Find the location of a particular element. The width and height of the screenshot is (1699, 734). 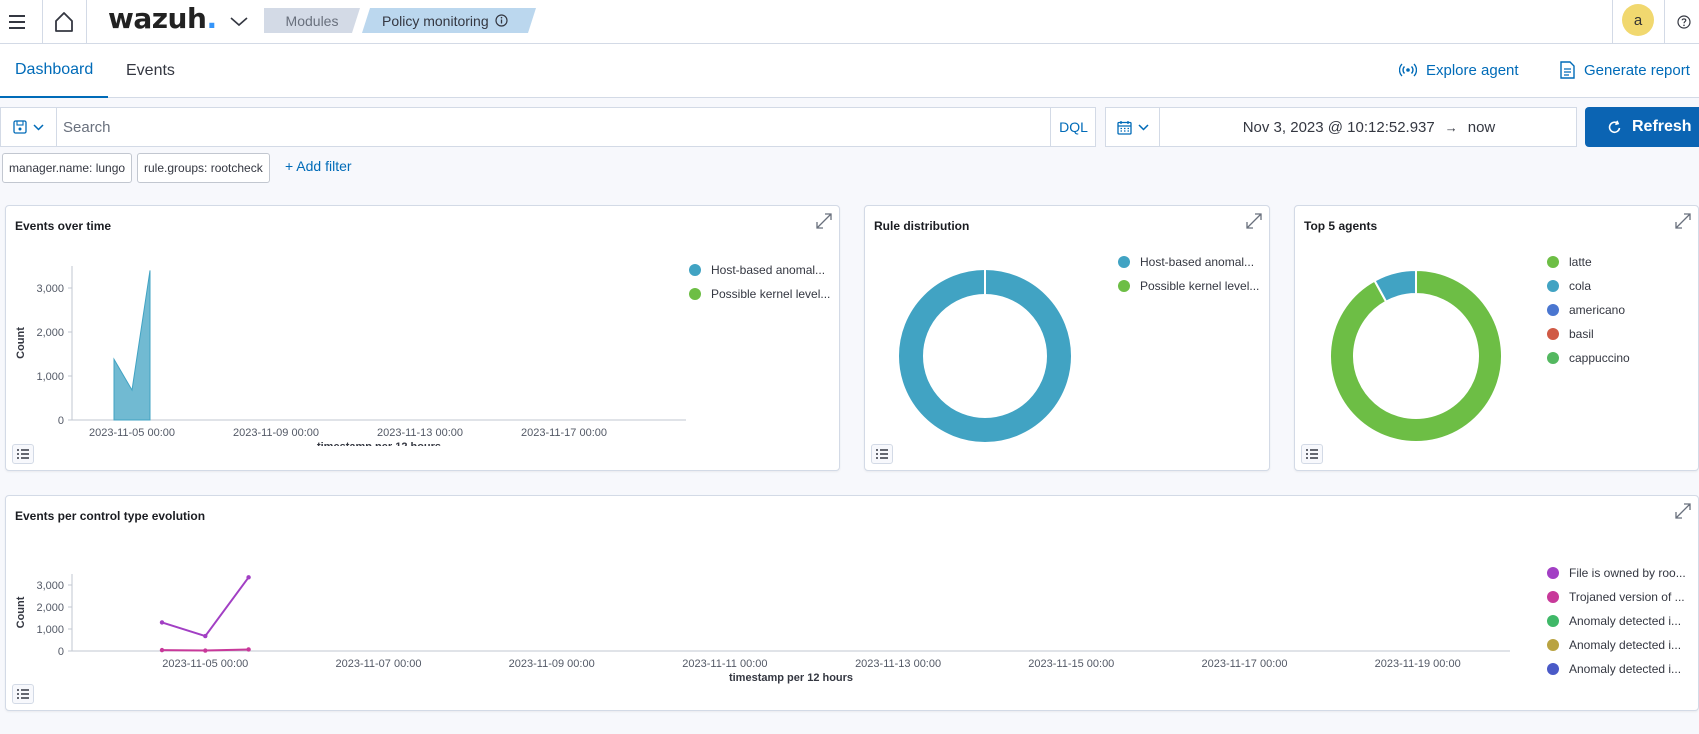

legend-item: basil is located at coordinates (1588, 334).